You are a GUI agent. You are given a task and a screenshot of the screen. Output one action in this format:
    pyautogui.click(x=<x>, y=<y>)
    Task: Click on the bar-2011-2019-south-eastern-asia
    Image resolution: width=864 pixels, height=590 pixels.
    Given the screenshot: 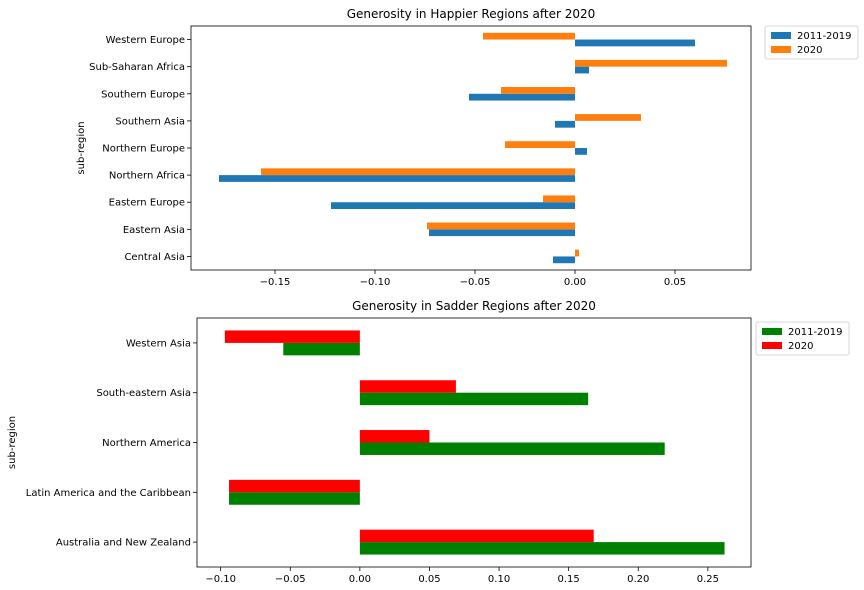 What is the action you would take?
    pyautogui.click(x=474, y=399)
    